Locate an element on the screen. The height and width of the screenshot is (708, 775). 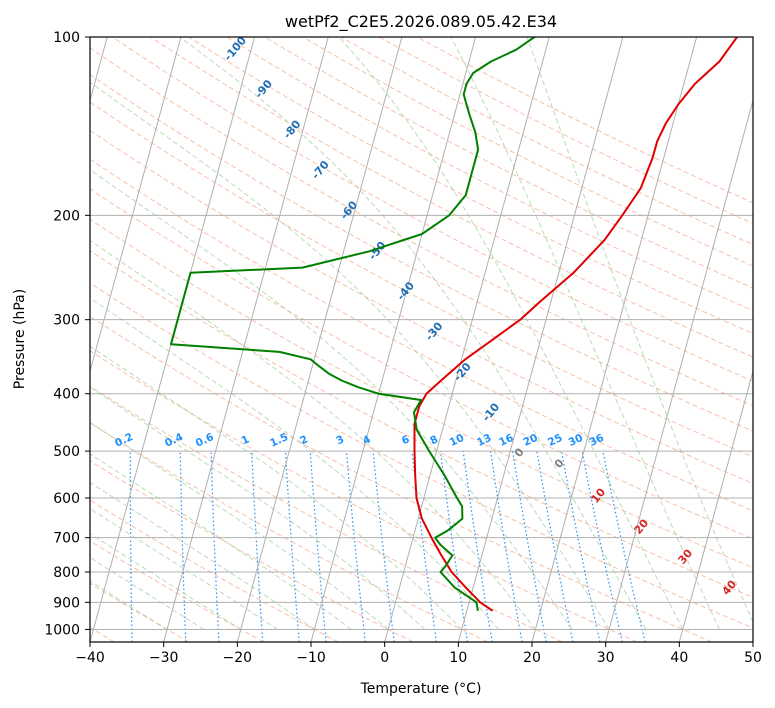
mixing-ratio-label: 4 is located at coordinates (367, 440).